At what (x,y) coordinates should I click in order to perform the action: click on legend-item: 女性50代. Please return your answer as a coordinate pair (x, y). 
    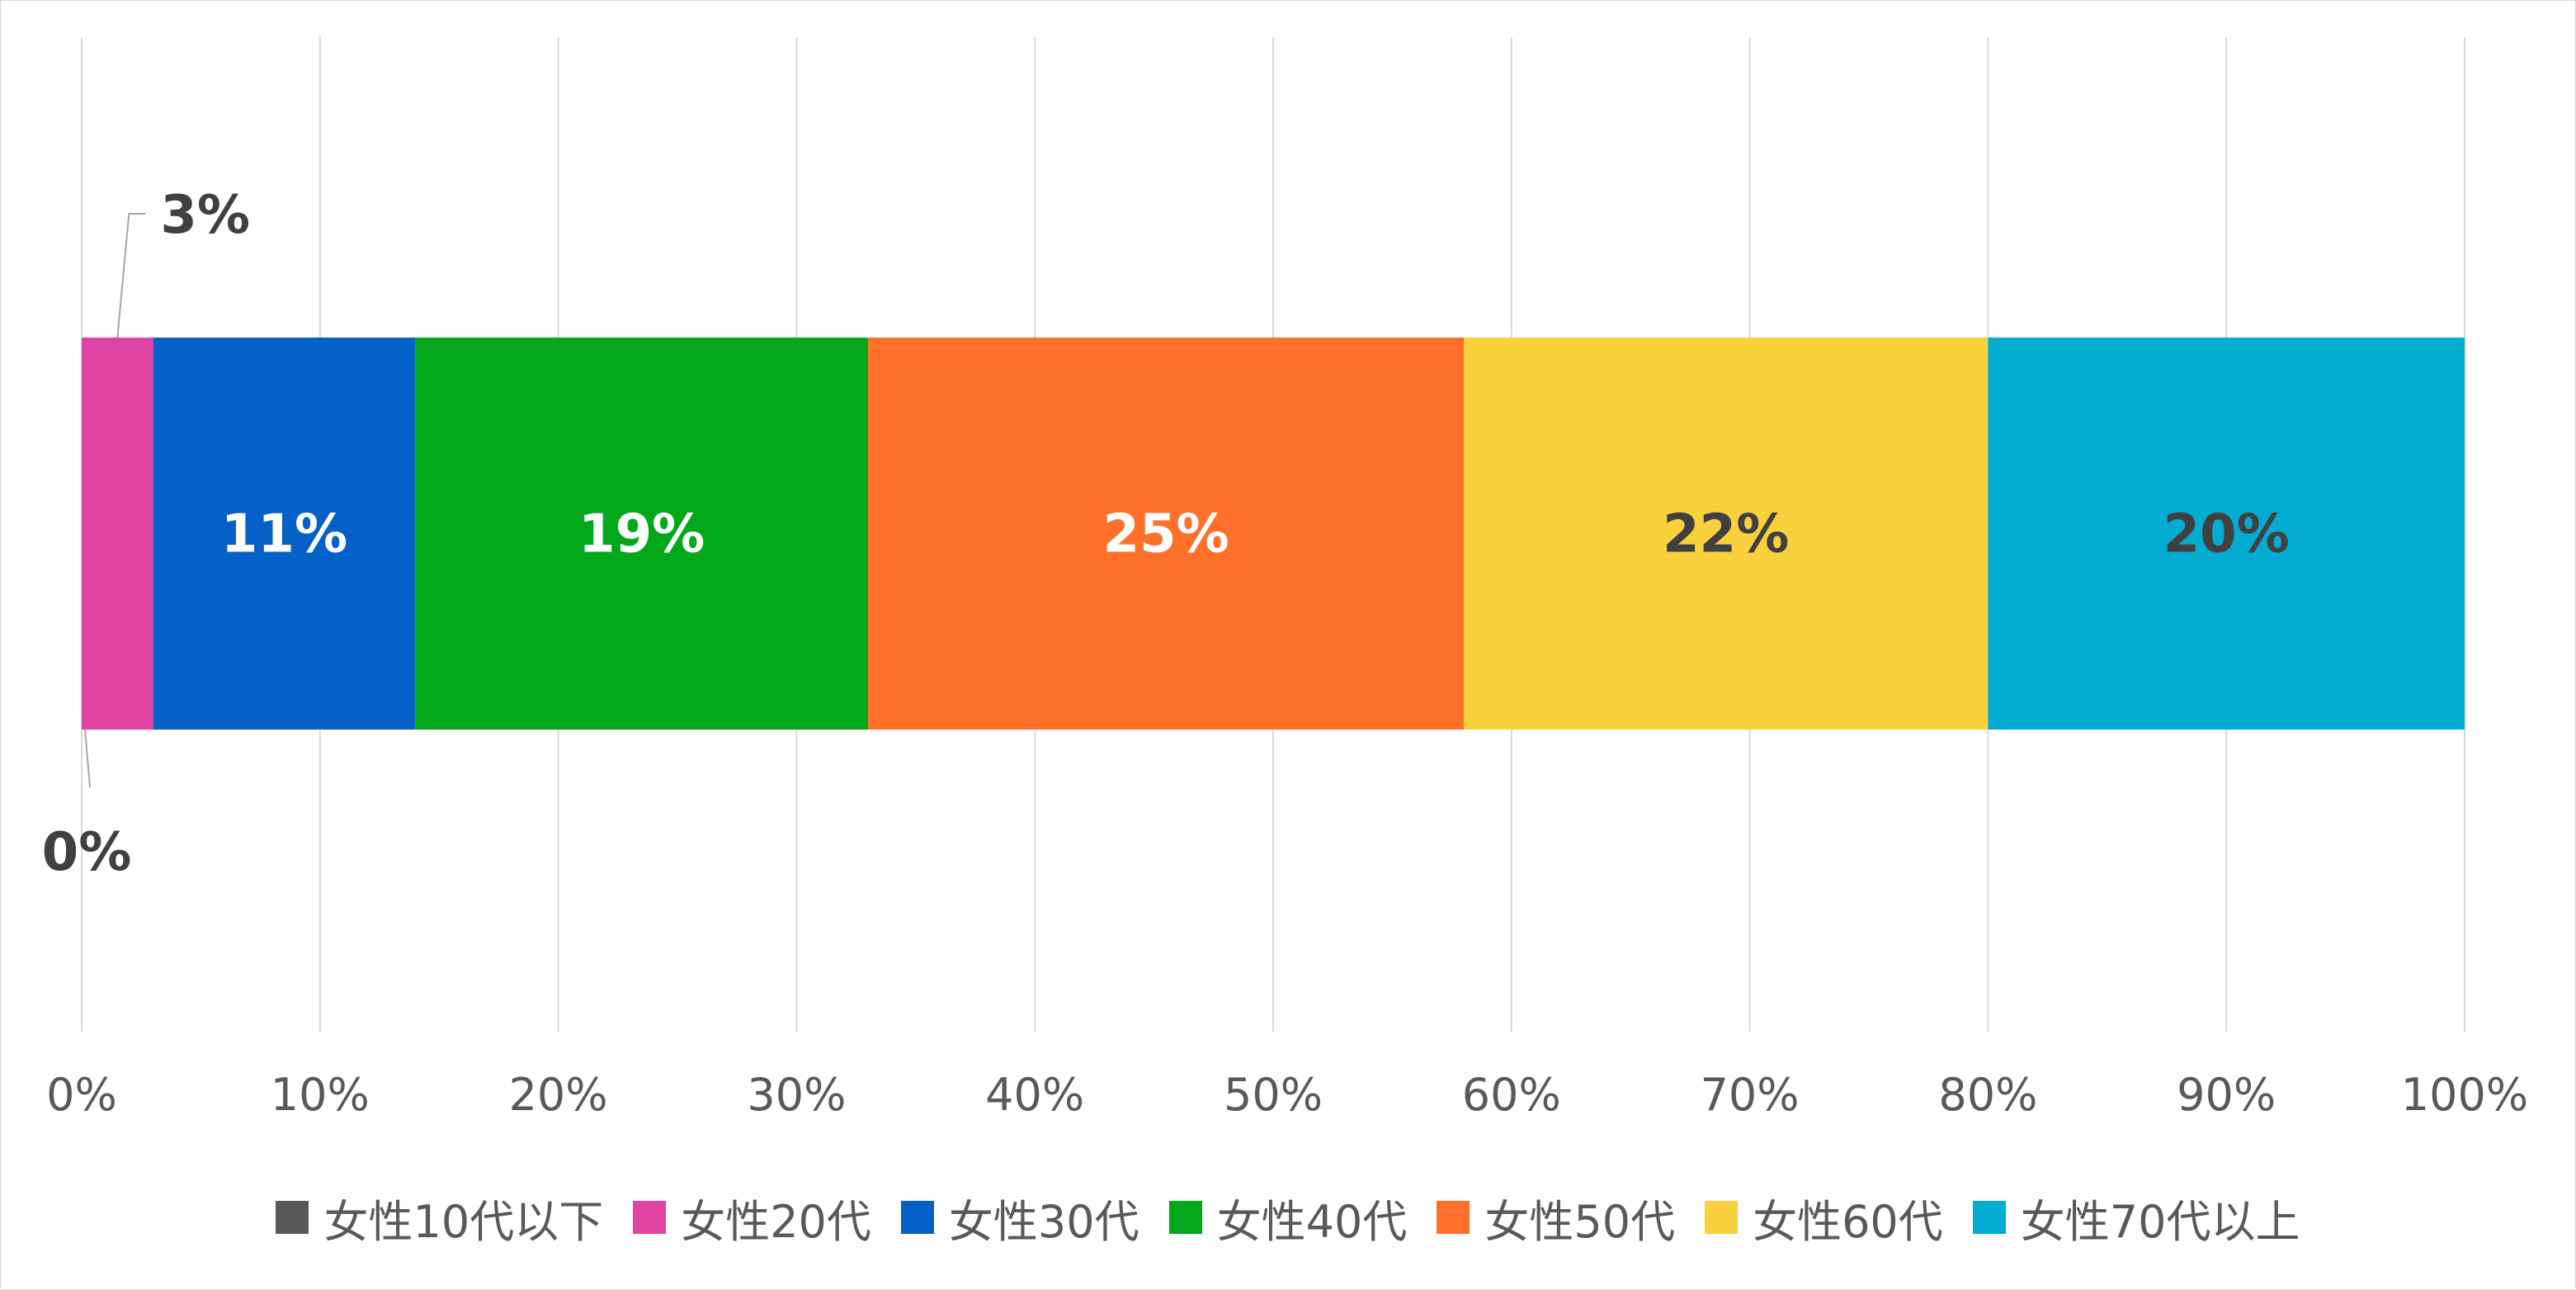
    Looking at the image, I should click on (1556, 1217).